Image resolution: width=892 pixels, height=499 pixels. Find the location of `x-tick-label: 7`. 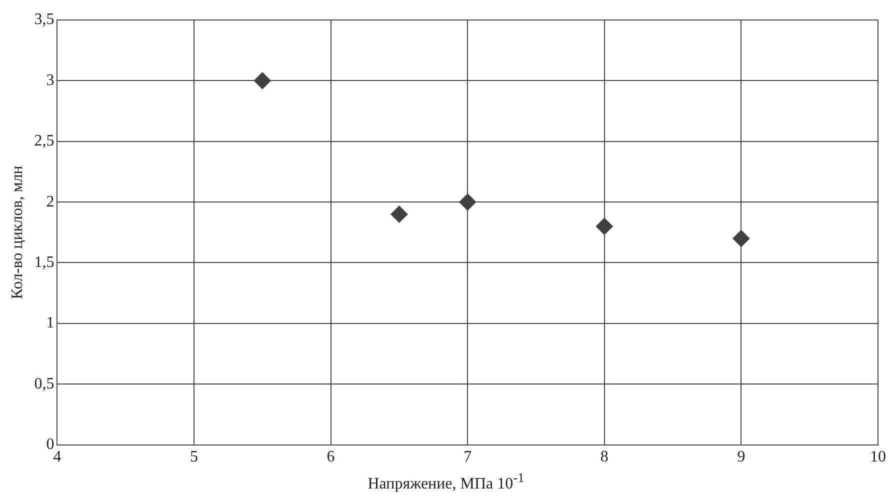

x-tick-label: 7 is located at coordinates (468, 457).